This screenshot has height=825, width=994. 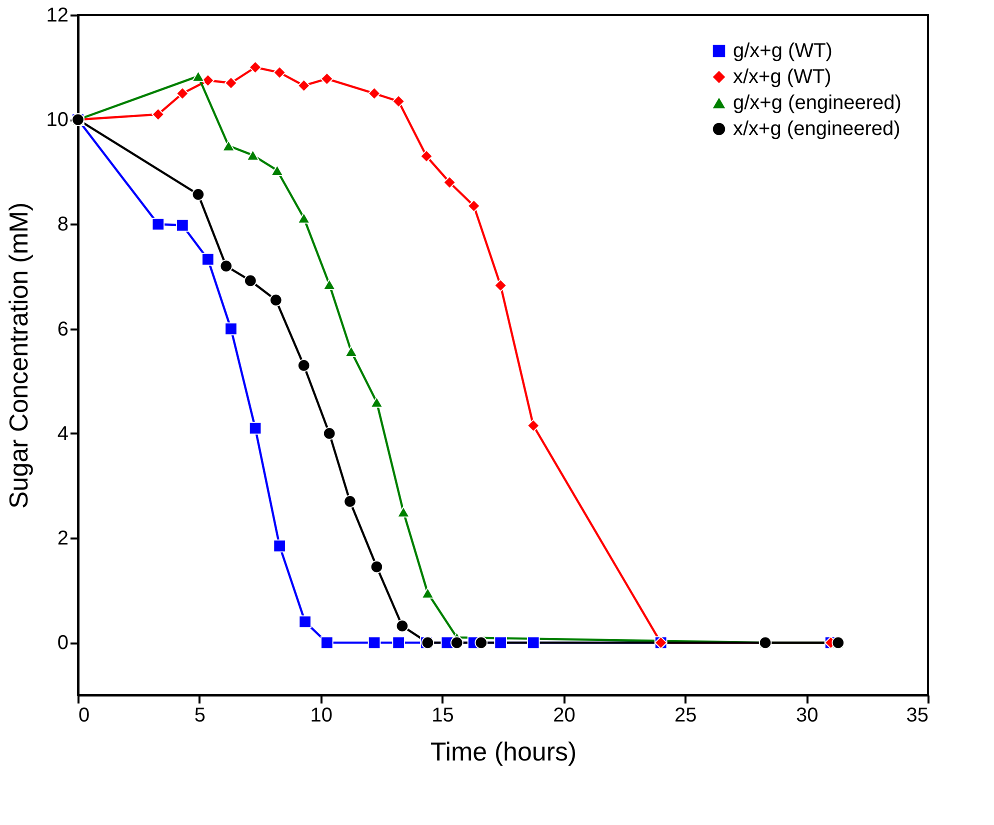 I want to click on legend-label: x/x+g (engineered), so click(x=816, y=129).